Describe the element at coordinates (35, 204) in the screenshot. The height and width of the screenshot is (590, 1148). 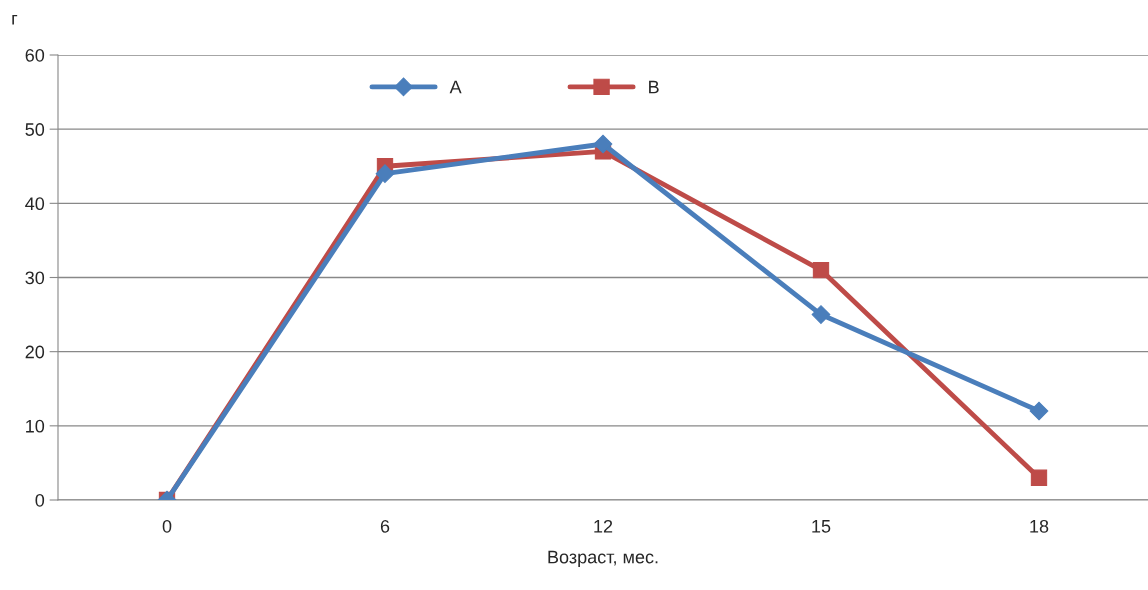
I see `y-tick-label: 40` at that location.